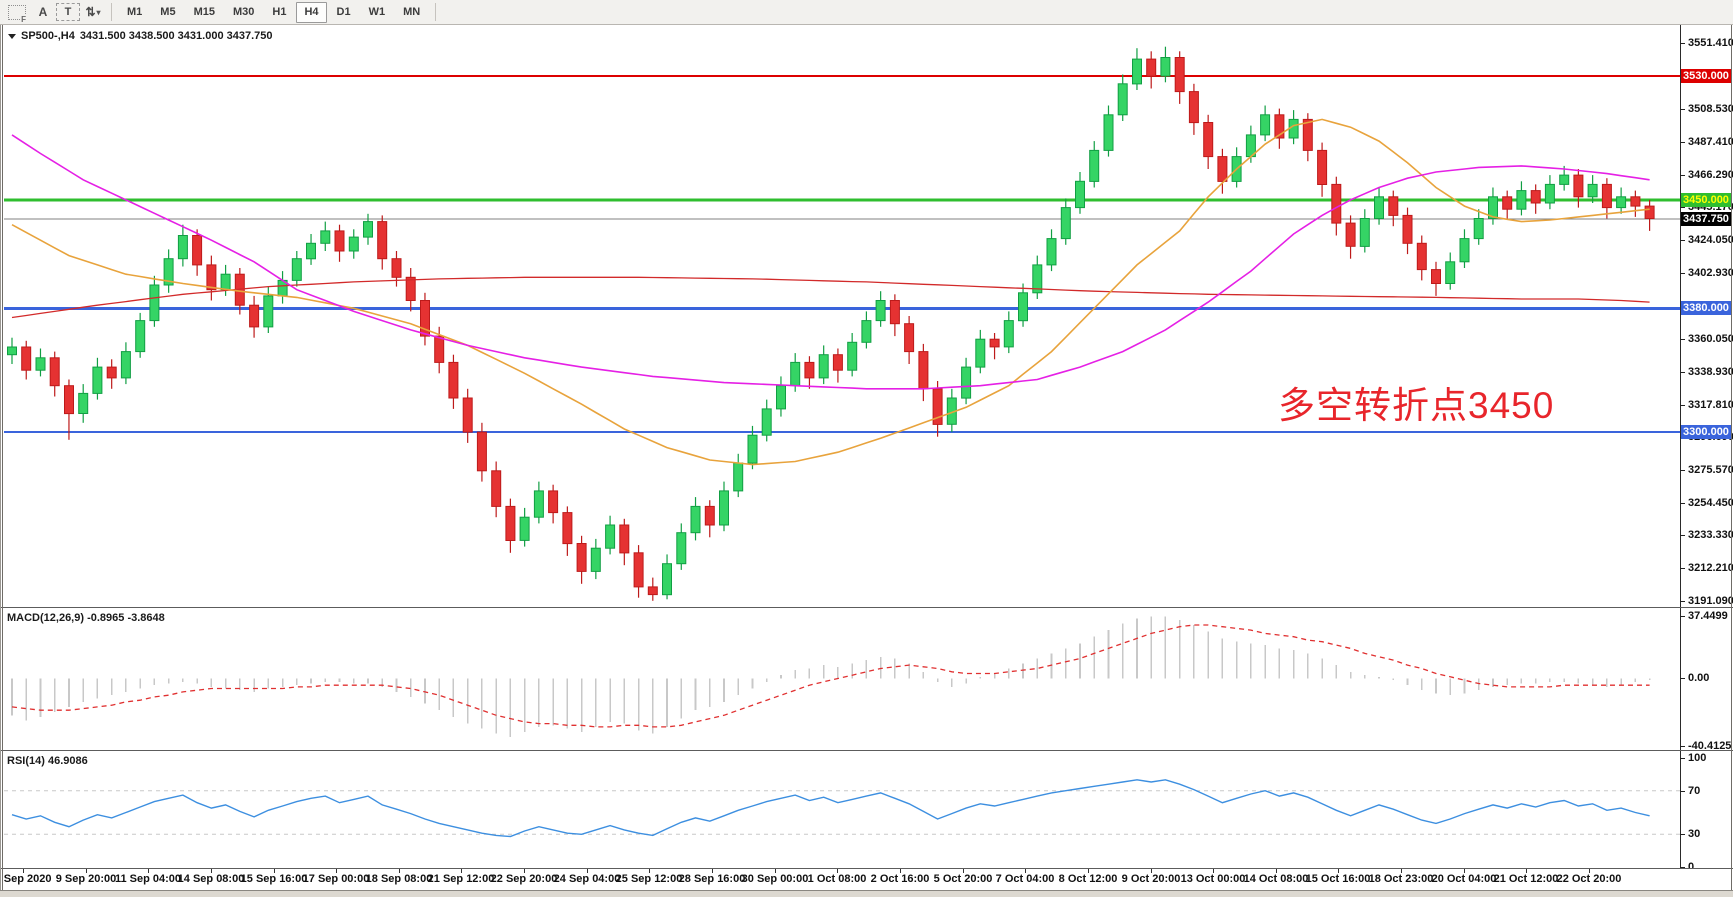  What do you see at coordinates (135, 12) in the screenshot?
I see `timeframe-button-m1: M1` at bounding box center [135, 12].